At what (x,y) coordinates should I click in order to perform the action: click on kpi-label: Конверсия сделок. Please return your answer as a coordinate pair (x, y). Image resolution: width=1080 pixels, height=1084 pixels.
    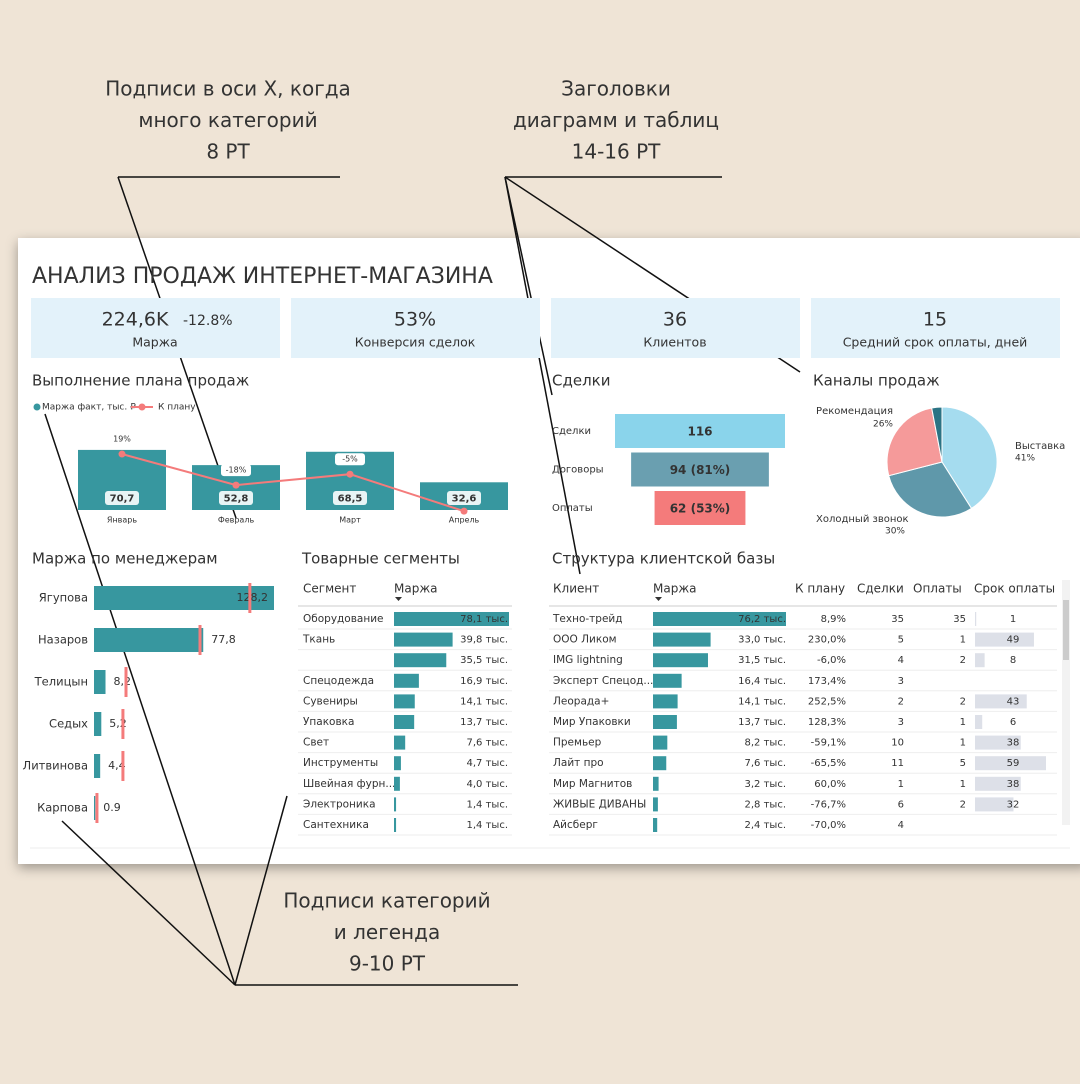
    Looking at the image, I should click on (415, 342).